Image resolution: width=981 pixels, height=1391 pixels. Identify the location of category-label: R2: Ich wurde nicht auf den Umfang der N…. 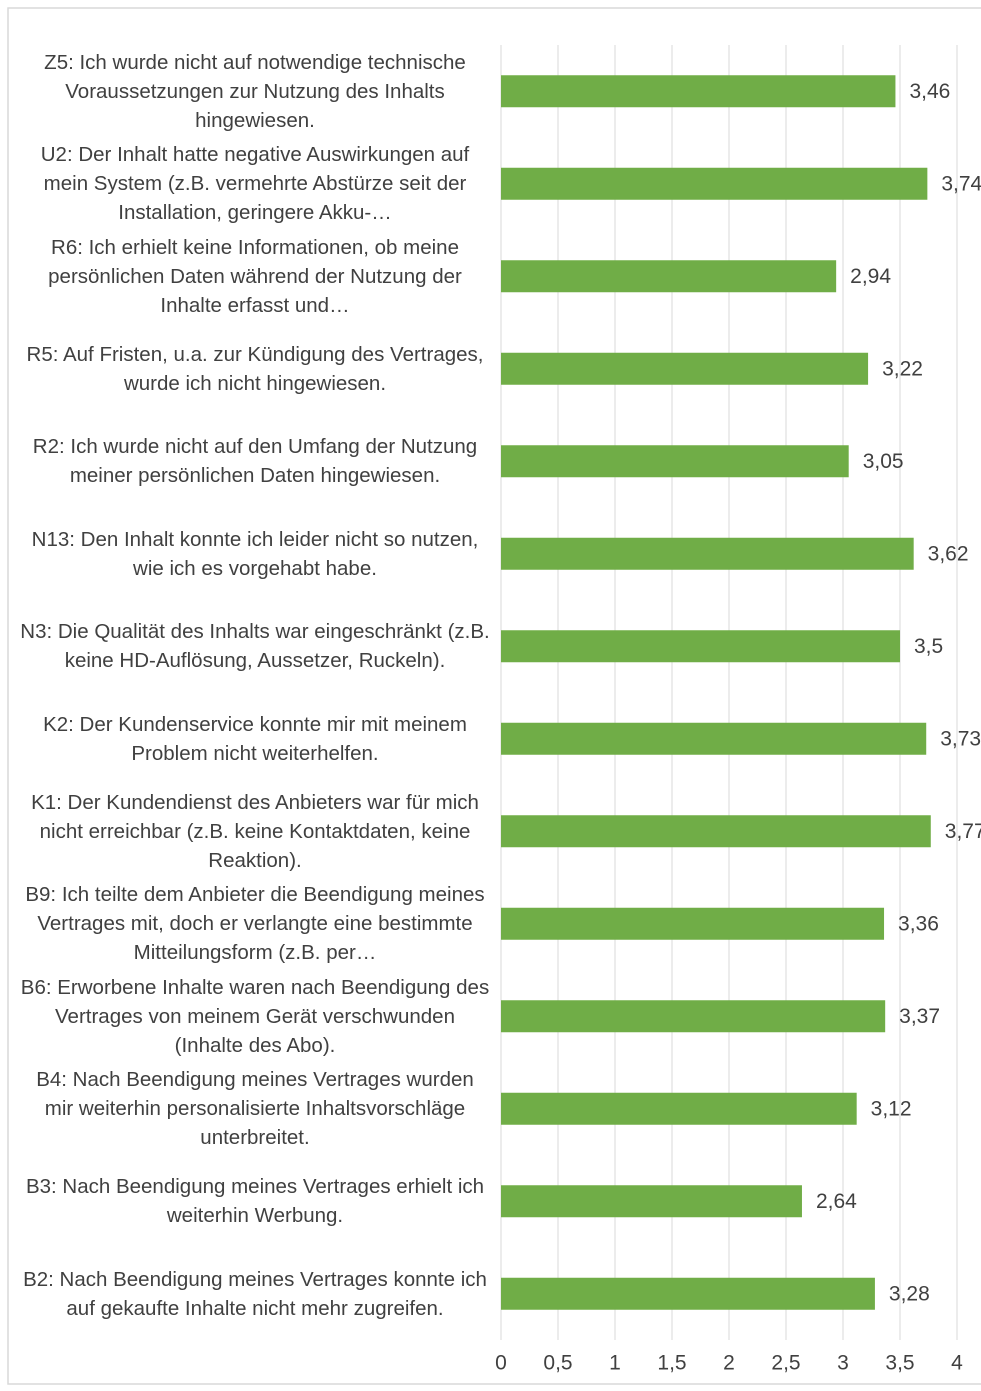
(255, 461).